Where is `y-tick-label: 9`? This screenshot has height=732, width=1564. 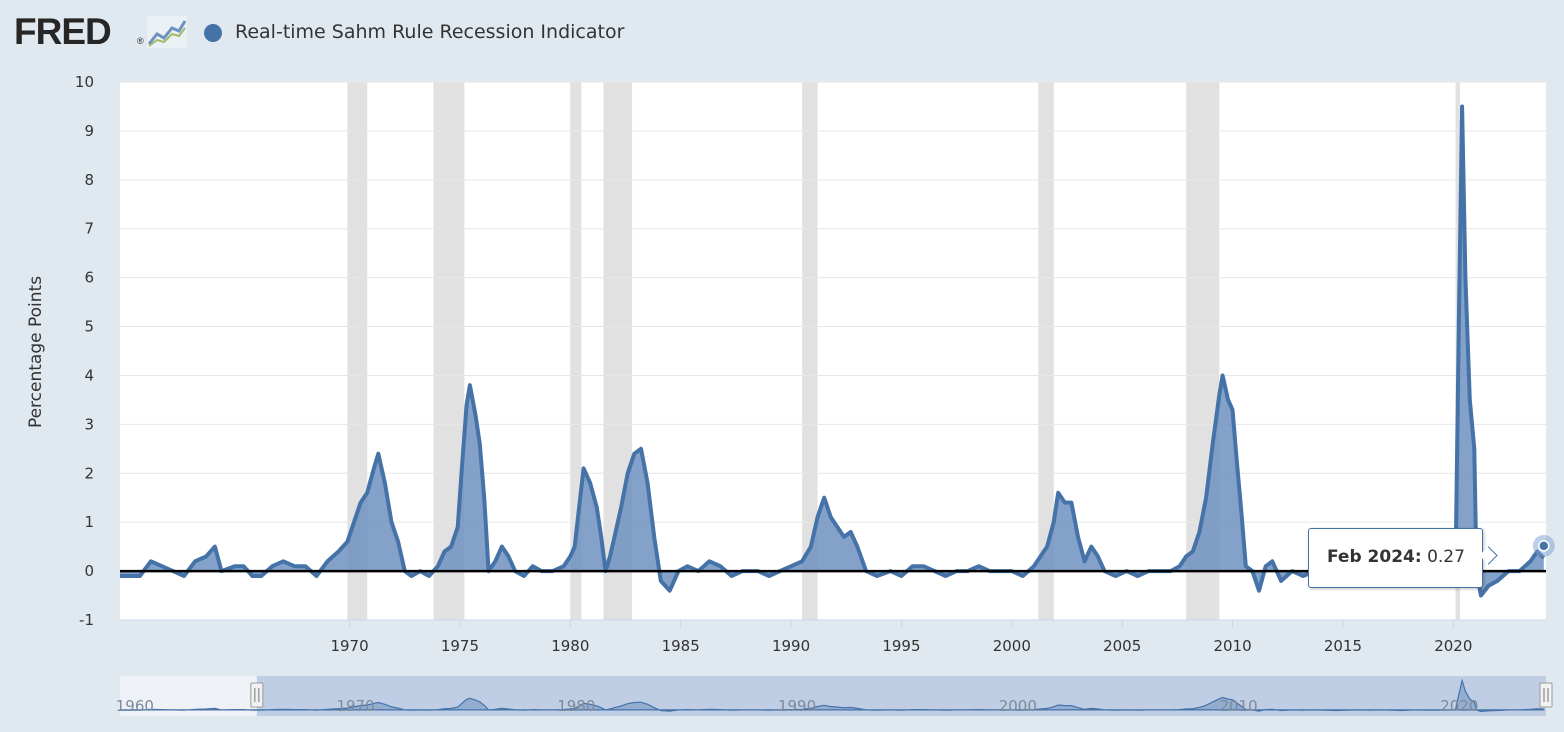
y-tick-label: 9 is located at coordinates (89, 131).